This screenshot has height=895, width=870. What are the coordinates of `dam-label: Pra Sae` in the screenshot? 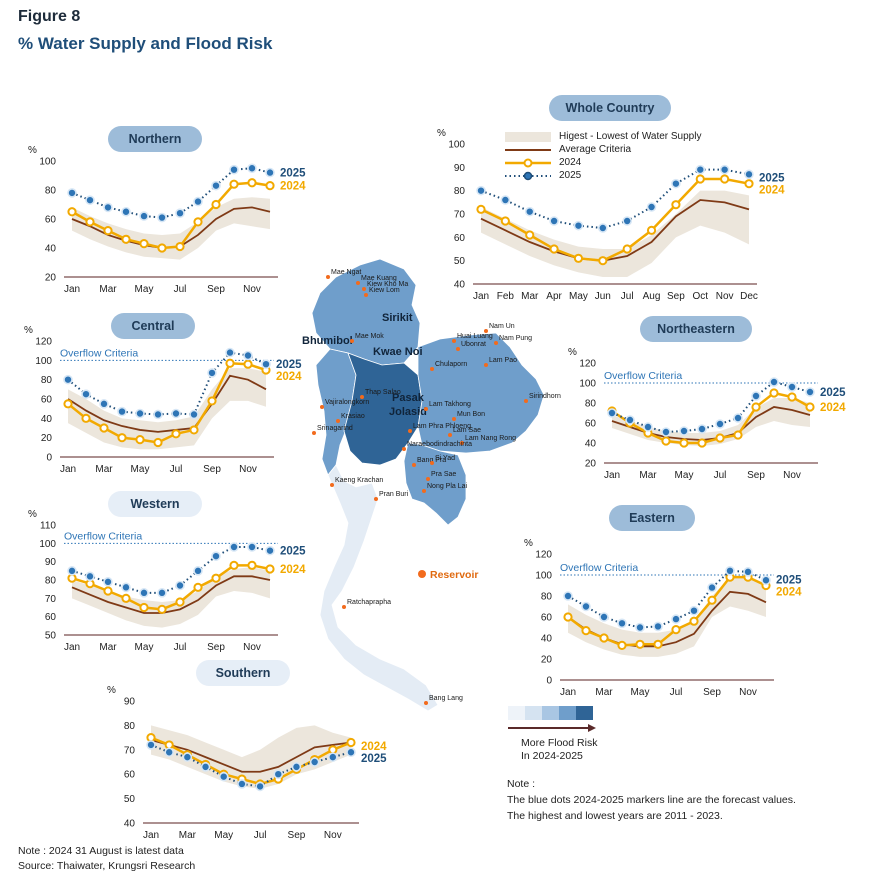 It's located at (443, 474).